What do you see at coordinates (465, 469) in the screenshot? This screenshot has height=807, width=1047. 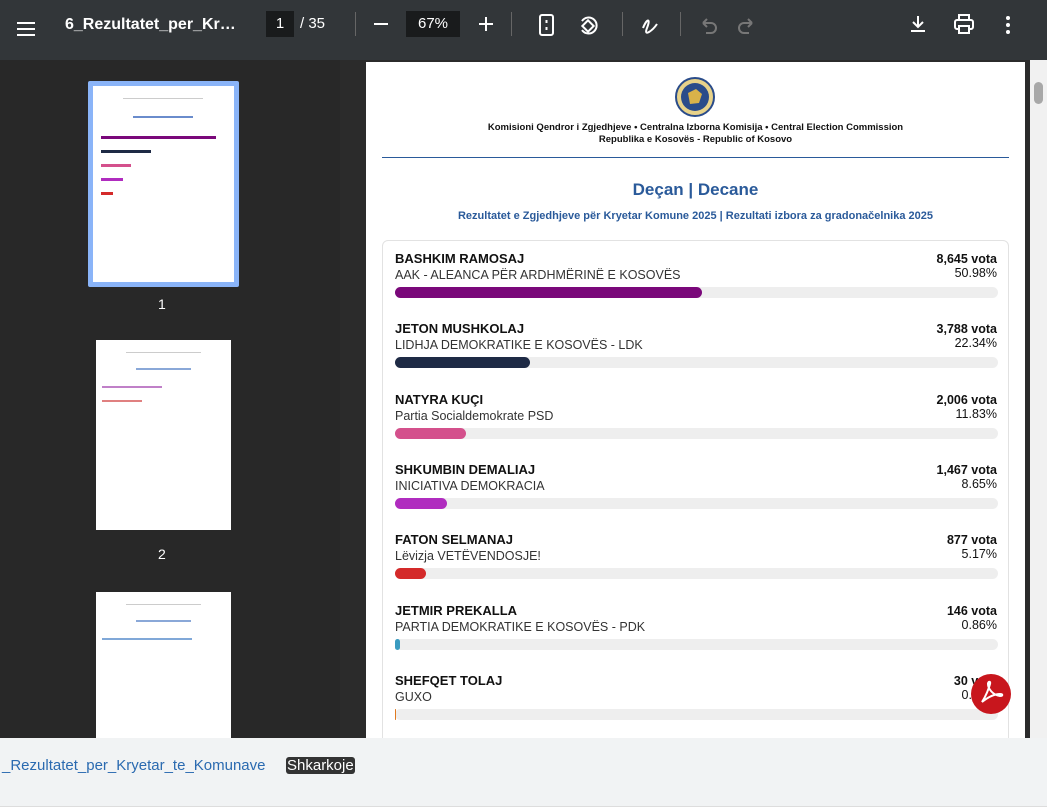 I see `candidate-name: SHKUMBIN DEMALIAJ` at bounding box center [465, 469].